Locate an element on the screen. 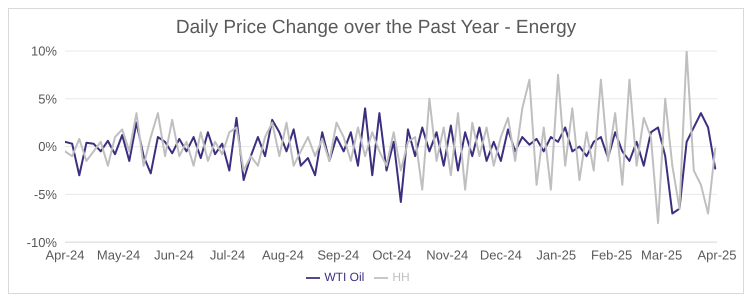  x-tick-label: Dec-24 is located at coordinates (501, 254).